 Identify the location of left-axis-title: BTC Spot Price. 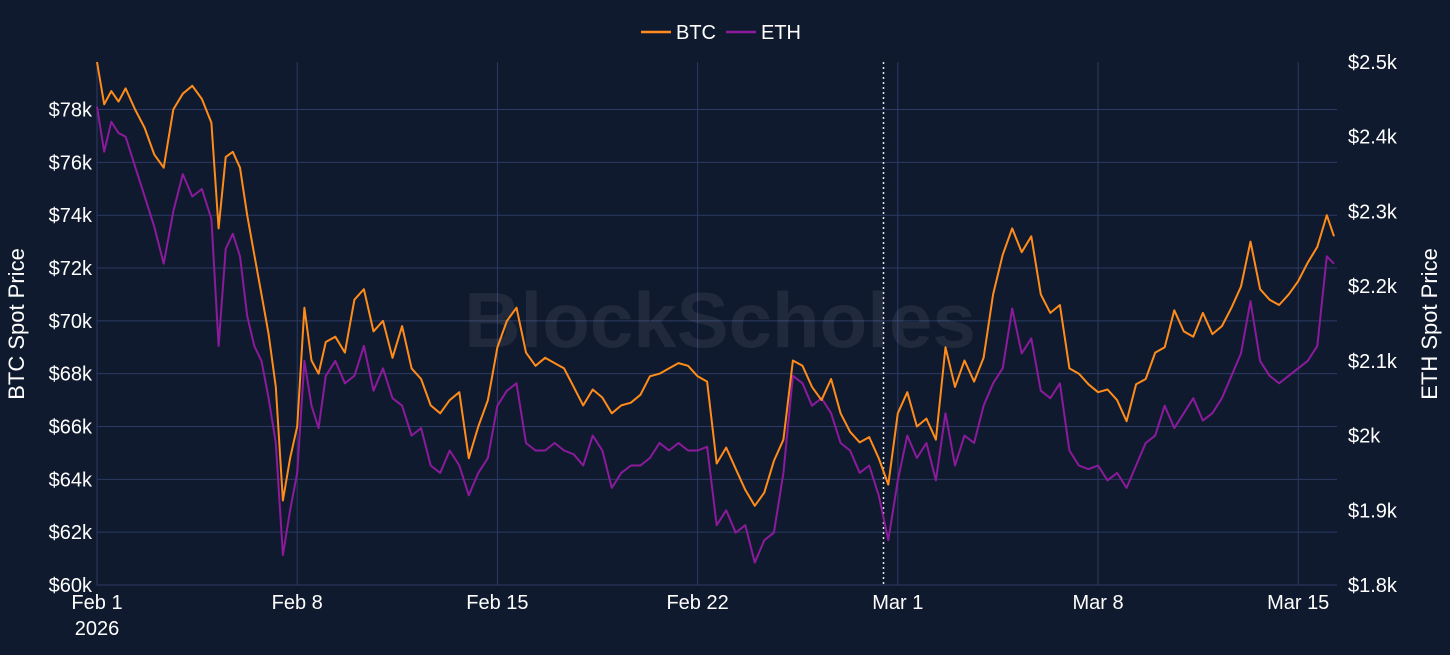
(16, 324).